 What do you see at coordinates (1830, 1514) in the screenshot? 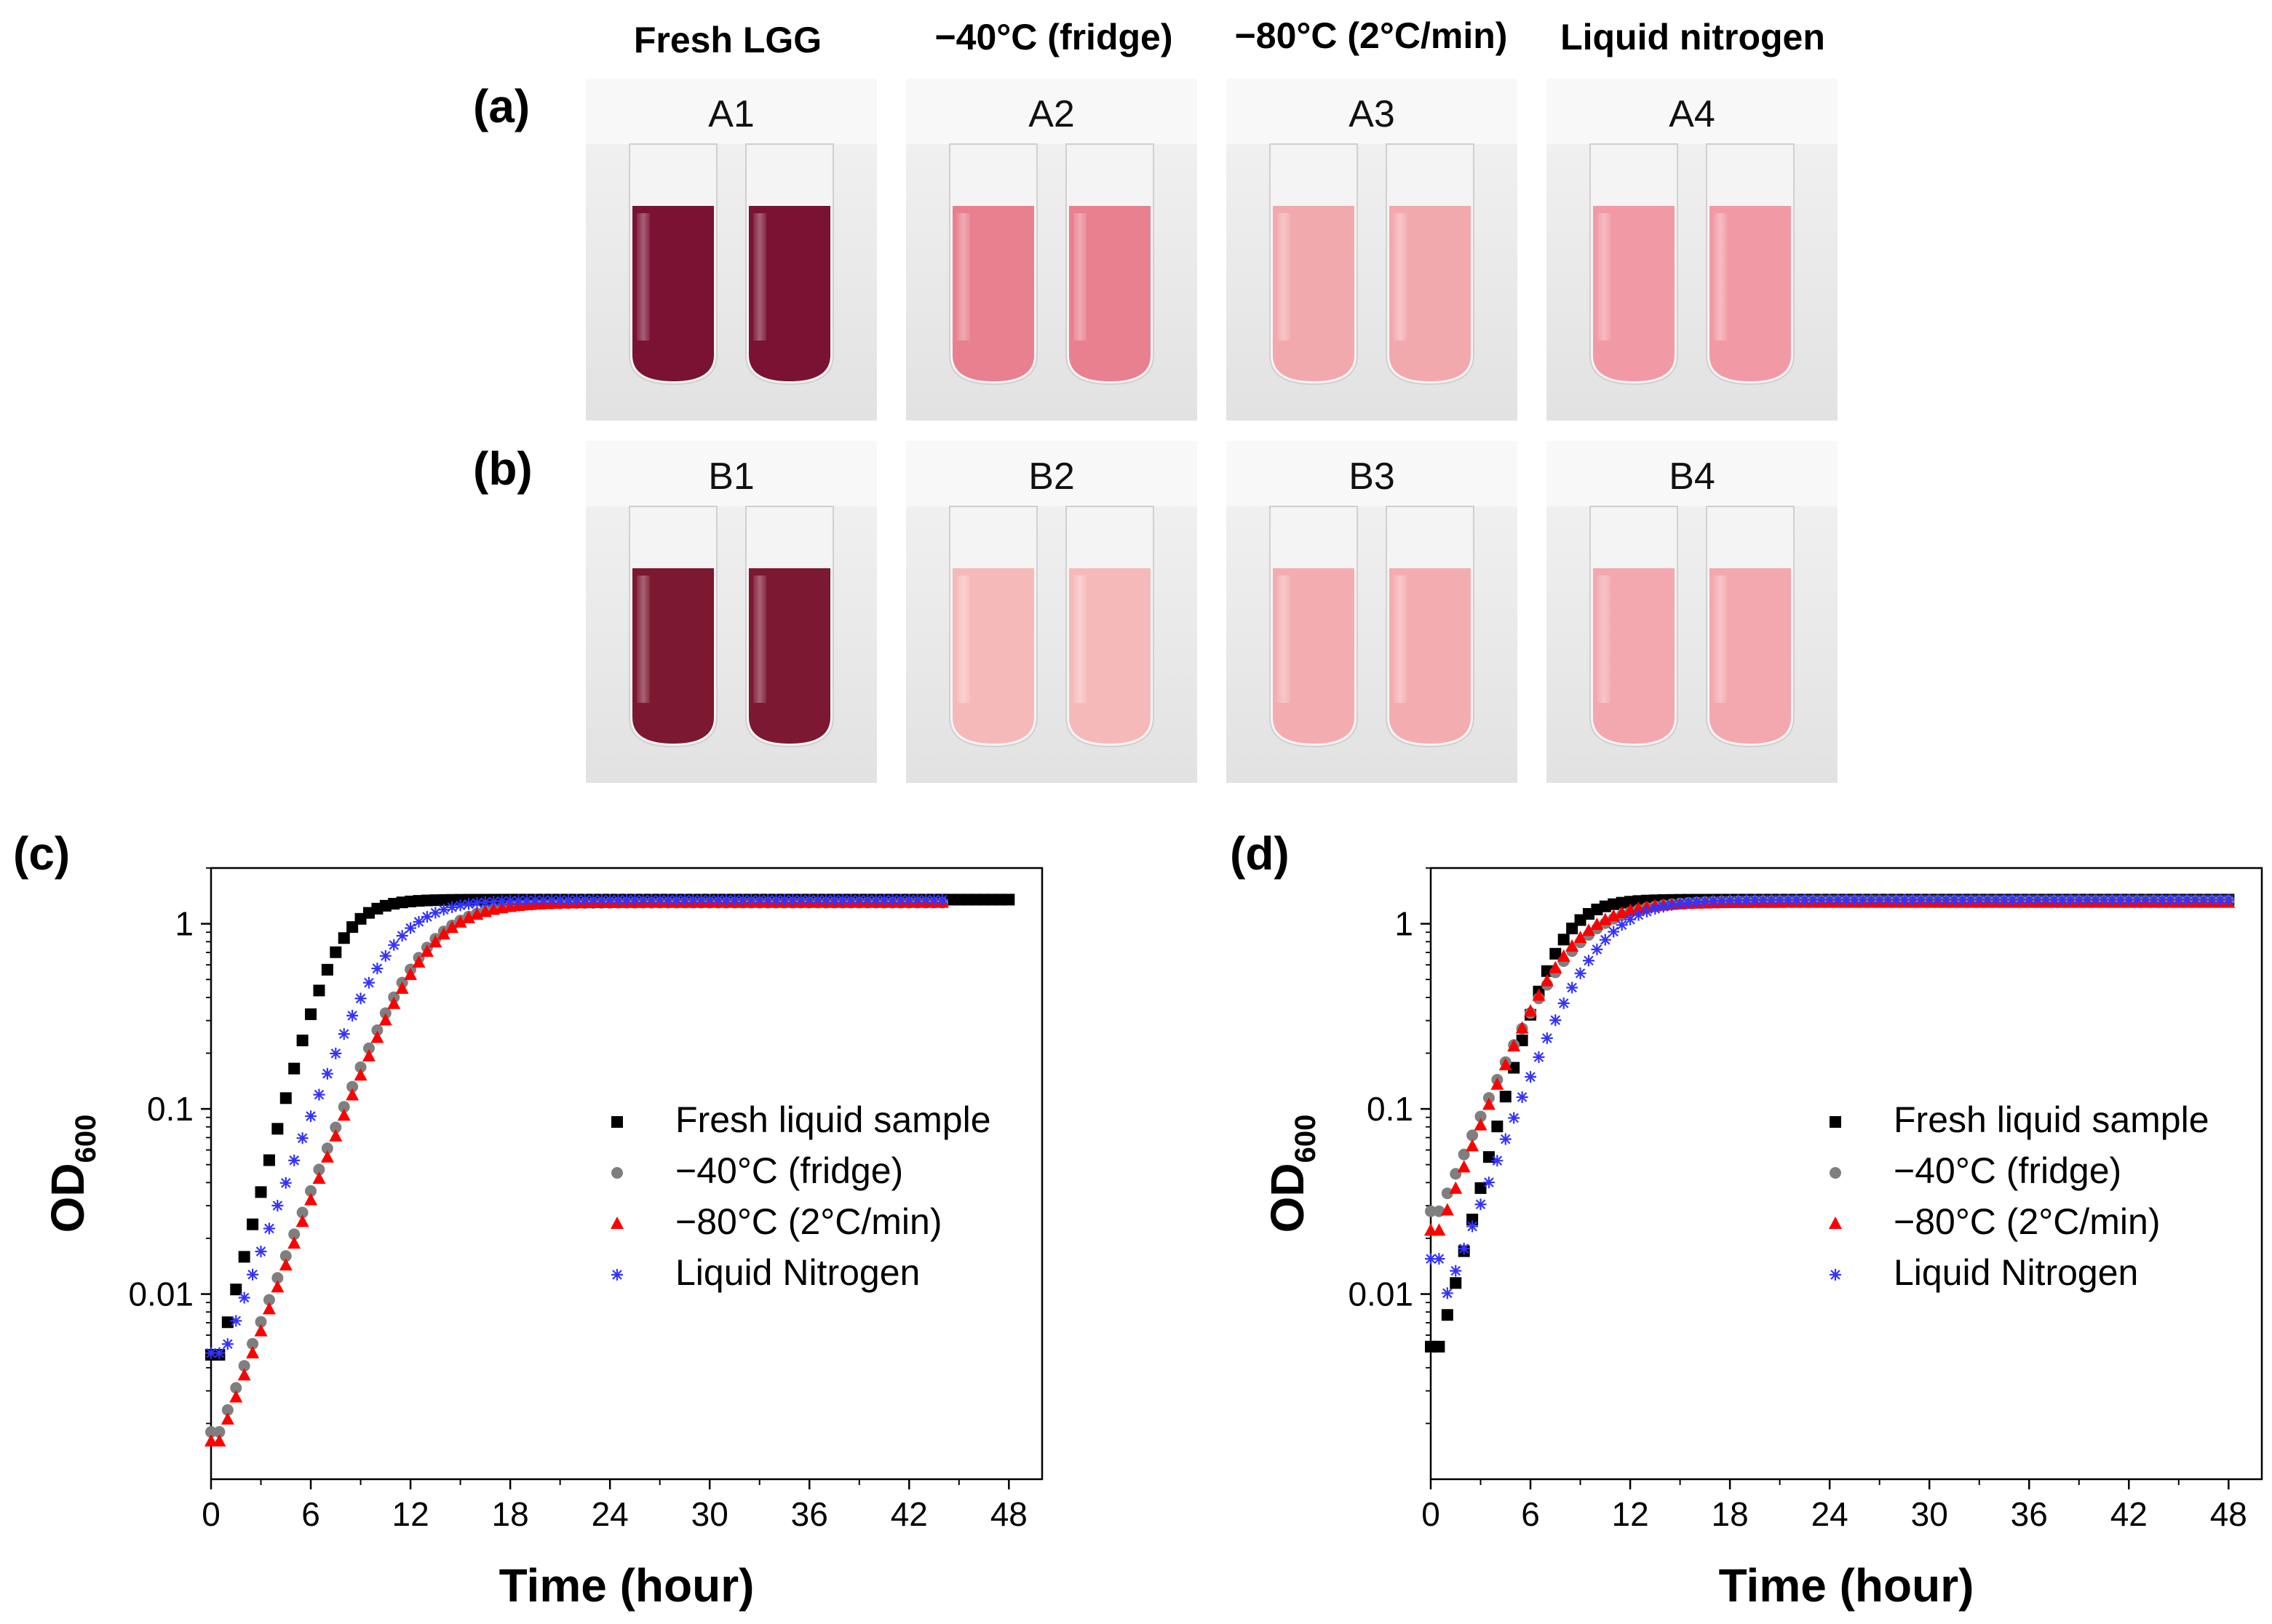
I see `x-tick-label: 24` at bounding box center [1830, 1514].